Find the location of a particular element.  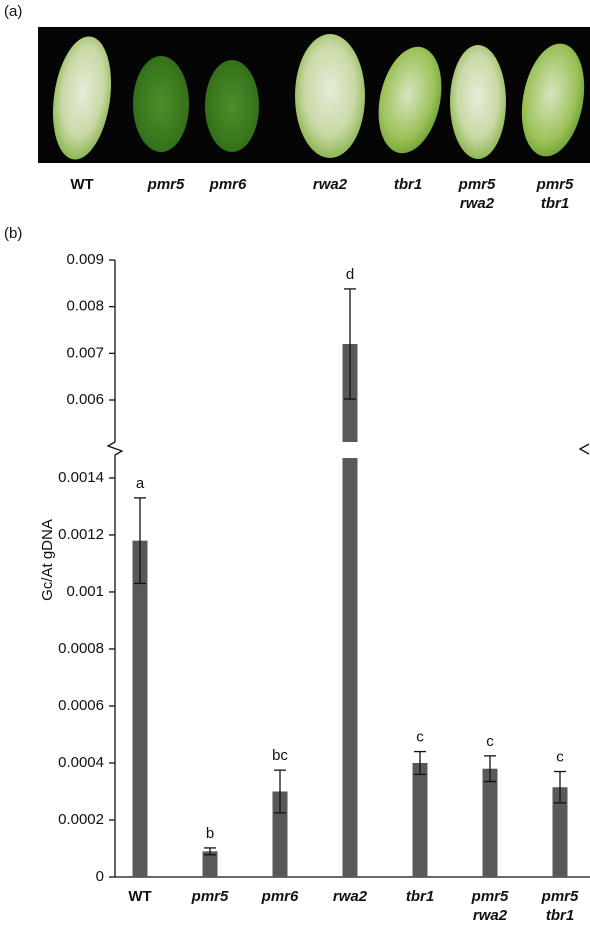

y-tick-label: 0.006 is located at coordinates (85, 399).